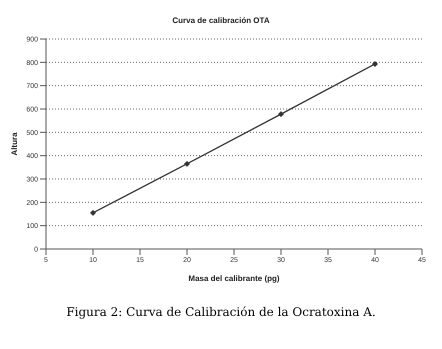  Describe the element at coordinates (14, 144) in the screenshot. I see `y-axis-title: Altura` at that location.